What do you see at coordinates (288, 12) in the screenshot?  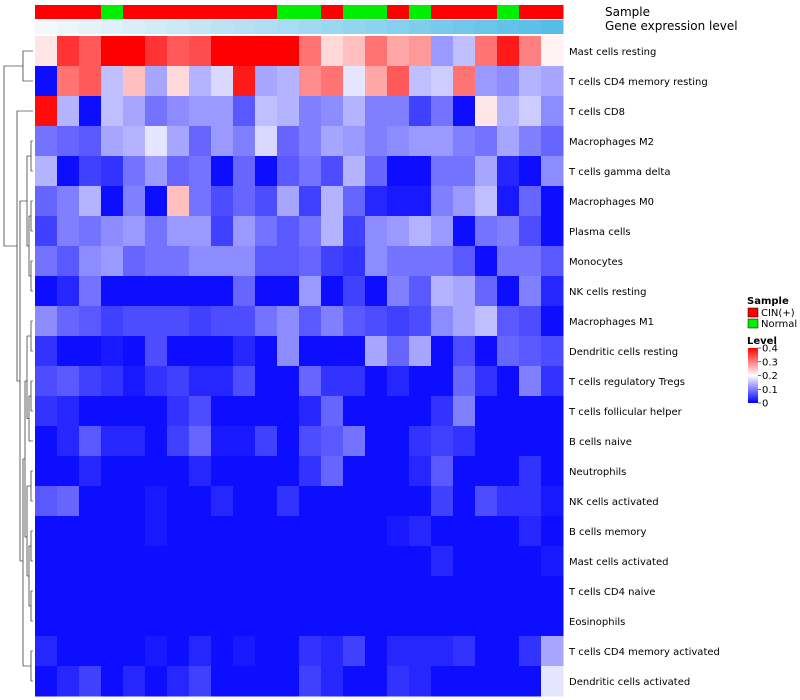 I see `sample-annotation-cell` at bounding box center [288, 12].